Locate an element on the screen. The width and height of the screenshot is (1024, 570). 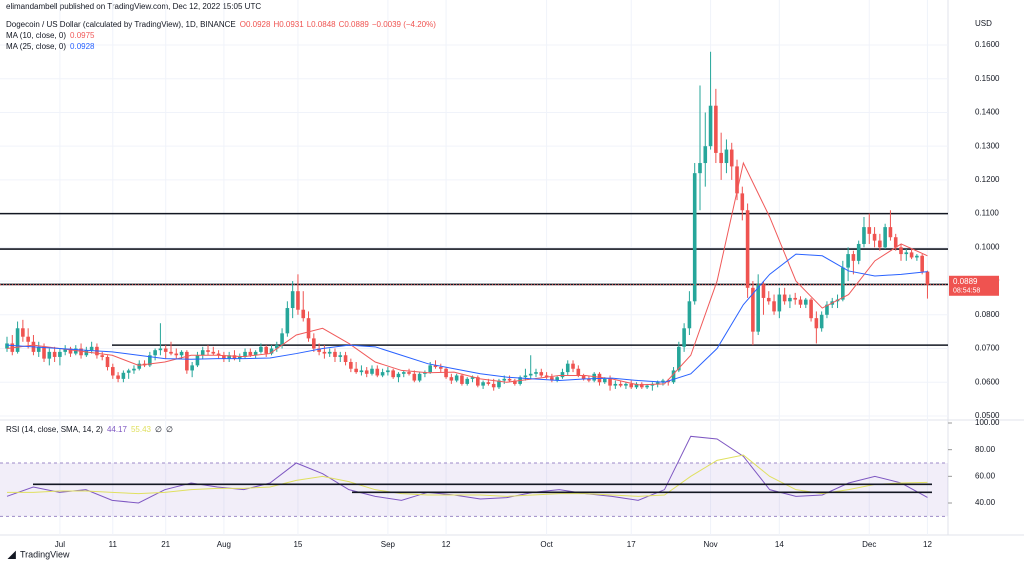
x-tick-label: 21 is located at coordinates (165, 544).